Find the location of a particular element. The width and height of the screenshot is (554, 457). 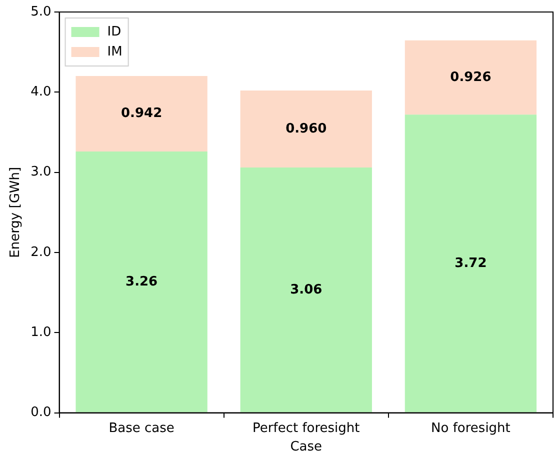

x-axis-title: Case is located at coordinates (306, 447).